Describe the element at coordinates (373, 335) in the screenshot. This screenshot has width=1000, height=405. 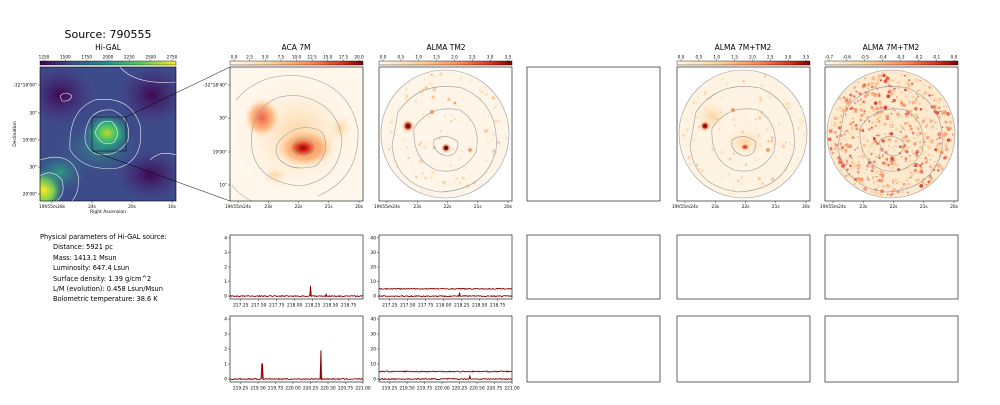
I see `y-tick-label: 30` at that location.